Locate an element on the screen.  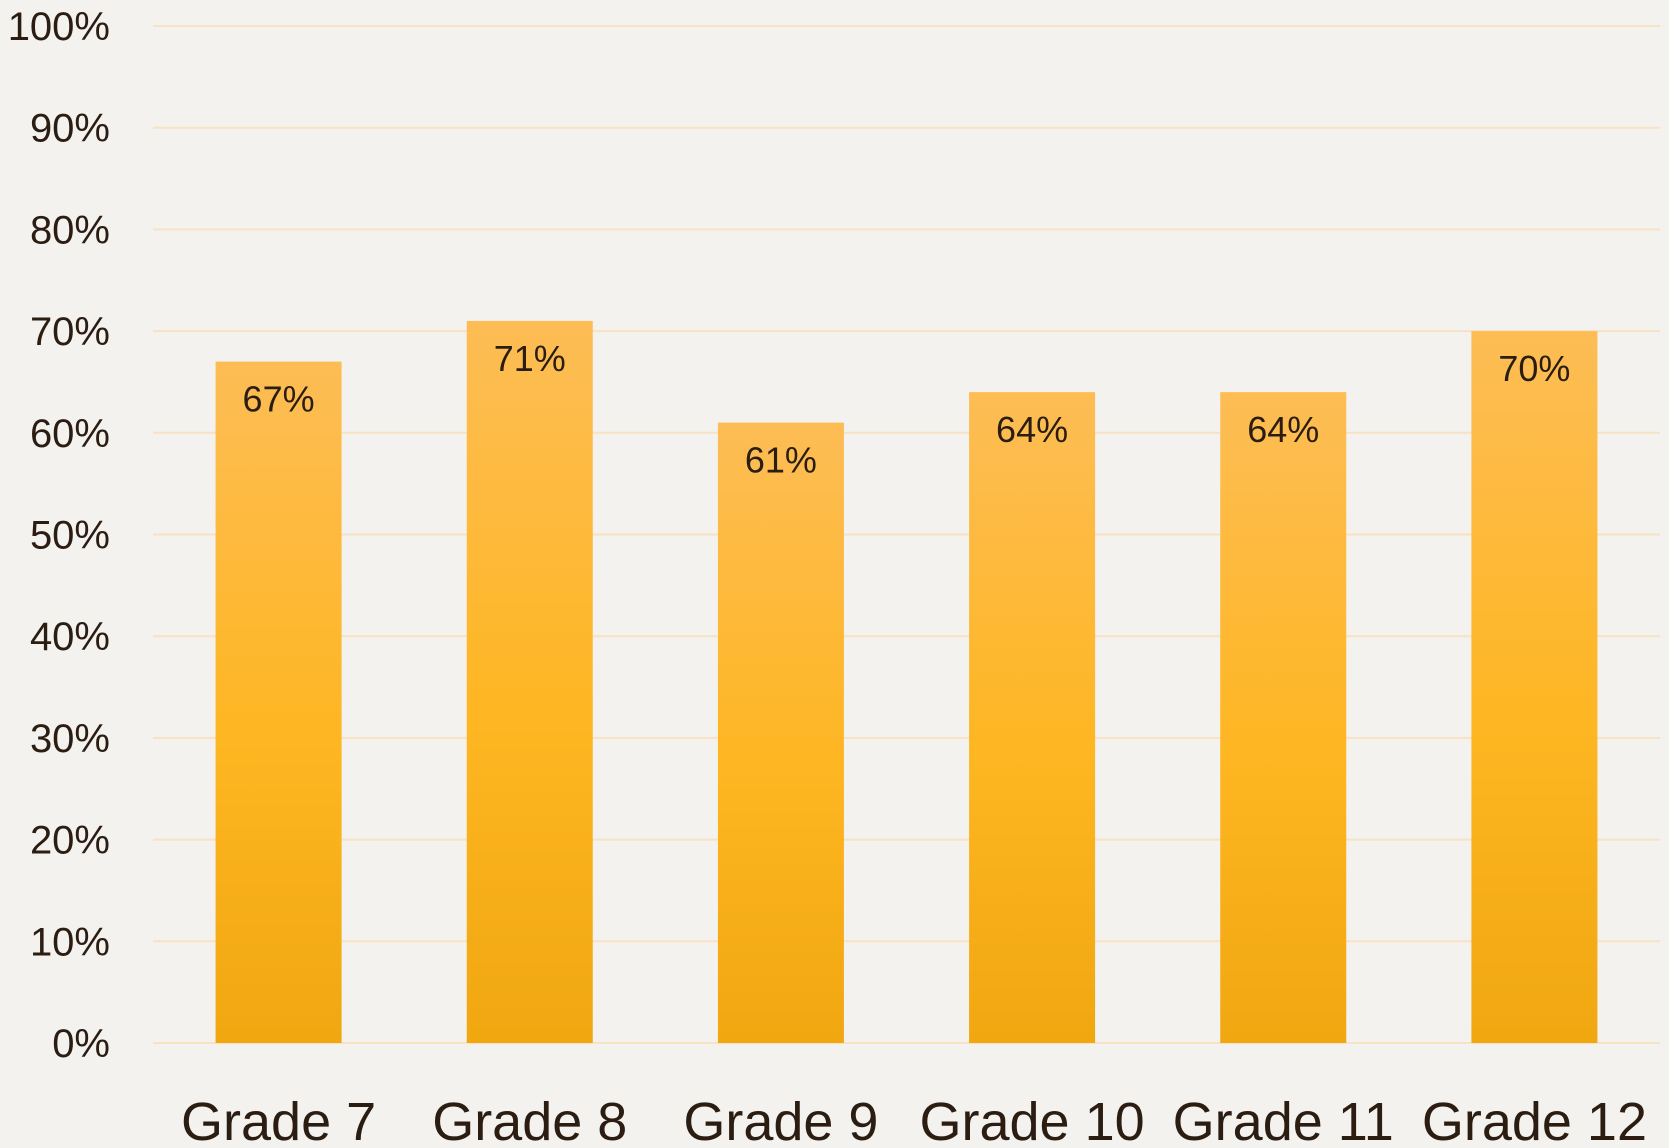
x-category-label: Grade 8 is located at coordinates (529, 1120).